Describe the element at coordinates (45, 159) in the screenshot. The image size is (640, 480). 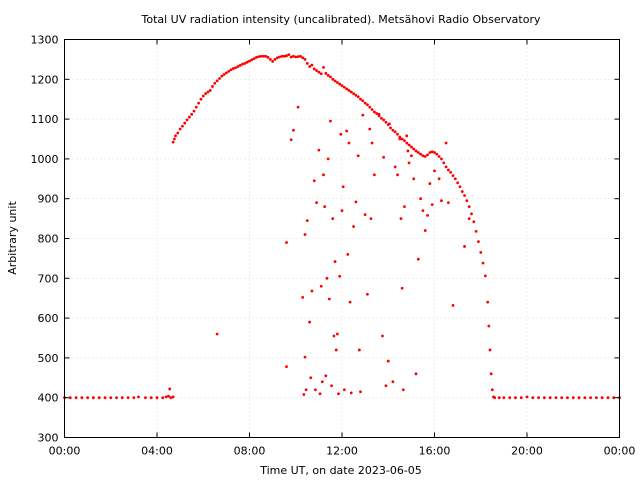
I see `y-tick-label: 1000` at that location.